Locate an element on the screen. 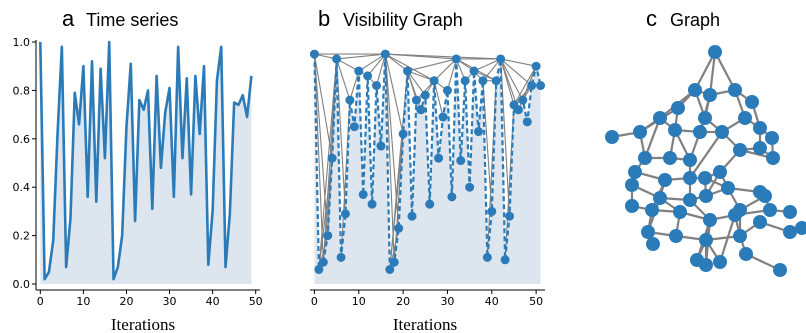  panel-a-letter: a is located at coordinates (68, 18).